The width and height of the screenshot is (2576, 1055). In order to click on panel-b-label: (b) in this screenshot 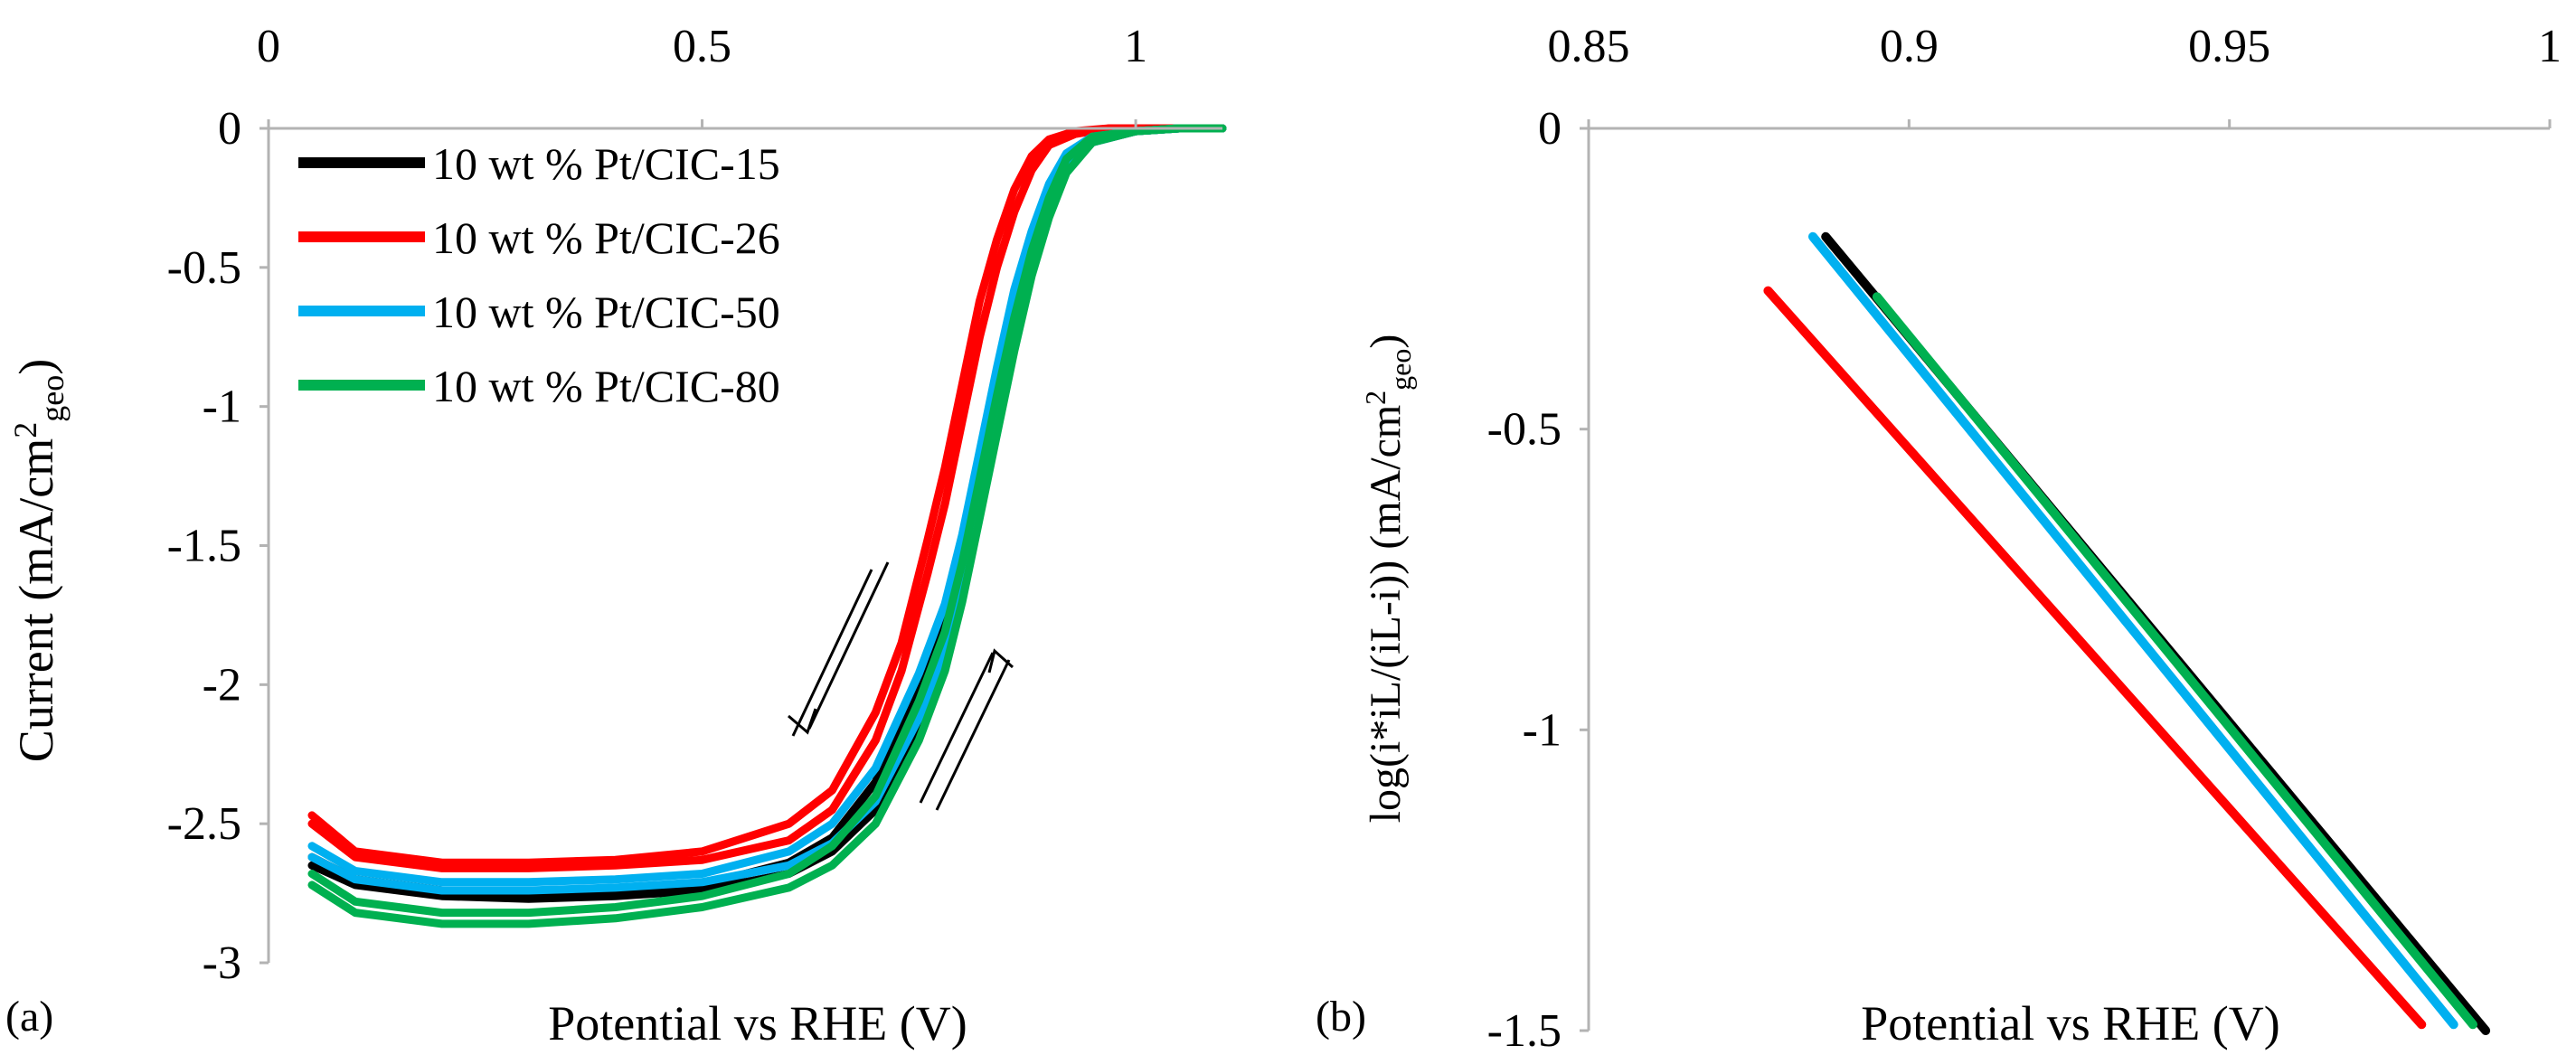, I will do `click(1341, 1017)`.